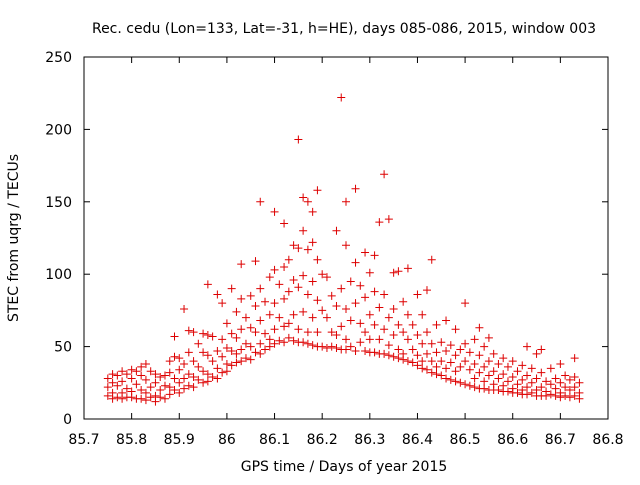 The width and height of the screenshot is (640, 485). I want to click on x-tick-label: 86.6, so click(512, 440).